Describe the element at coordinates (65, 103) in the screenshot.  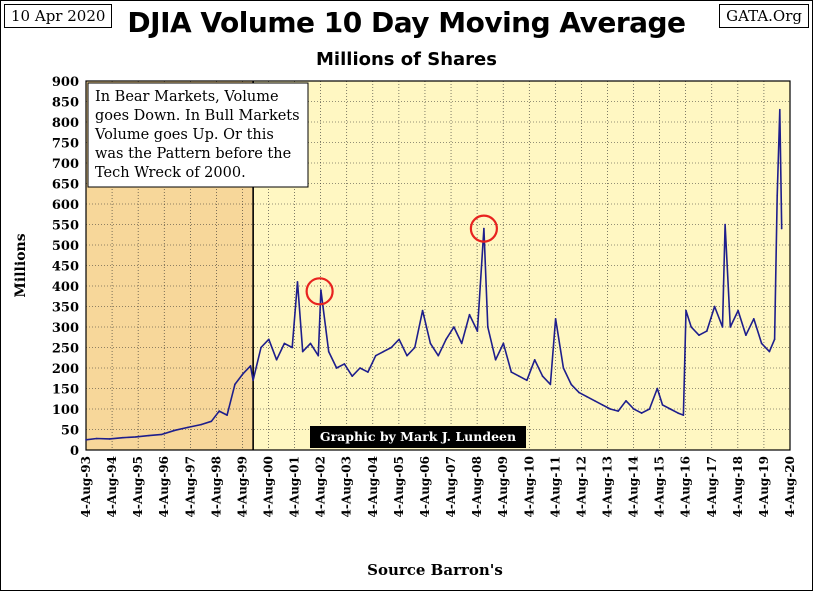
I see `y-tick-label: 850` at that location.